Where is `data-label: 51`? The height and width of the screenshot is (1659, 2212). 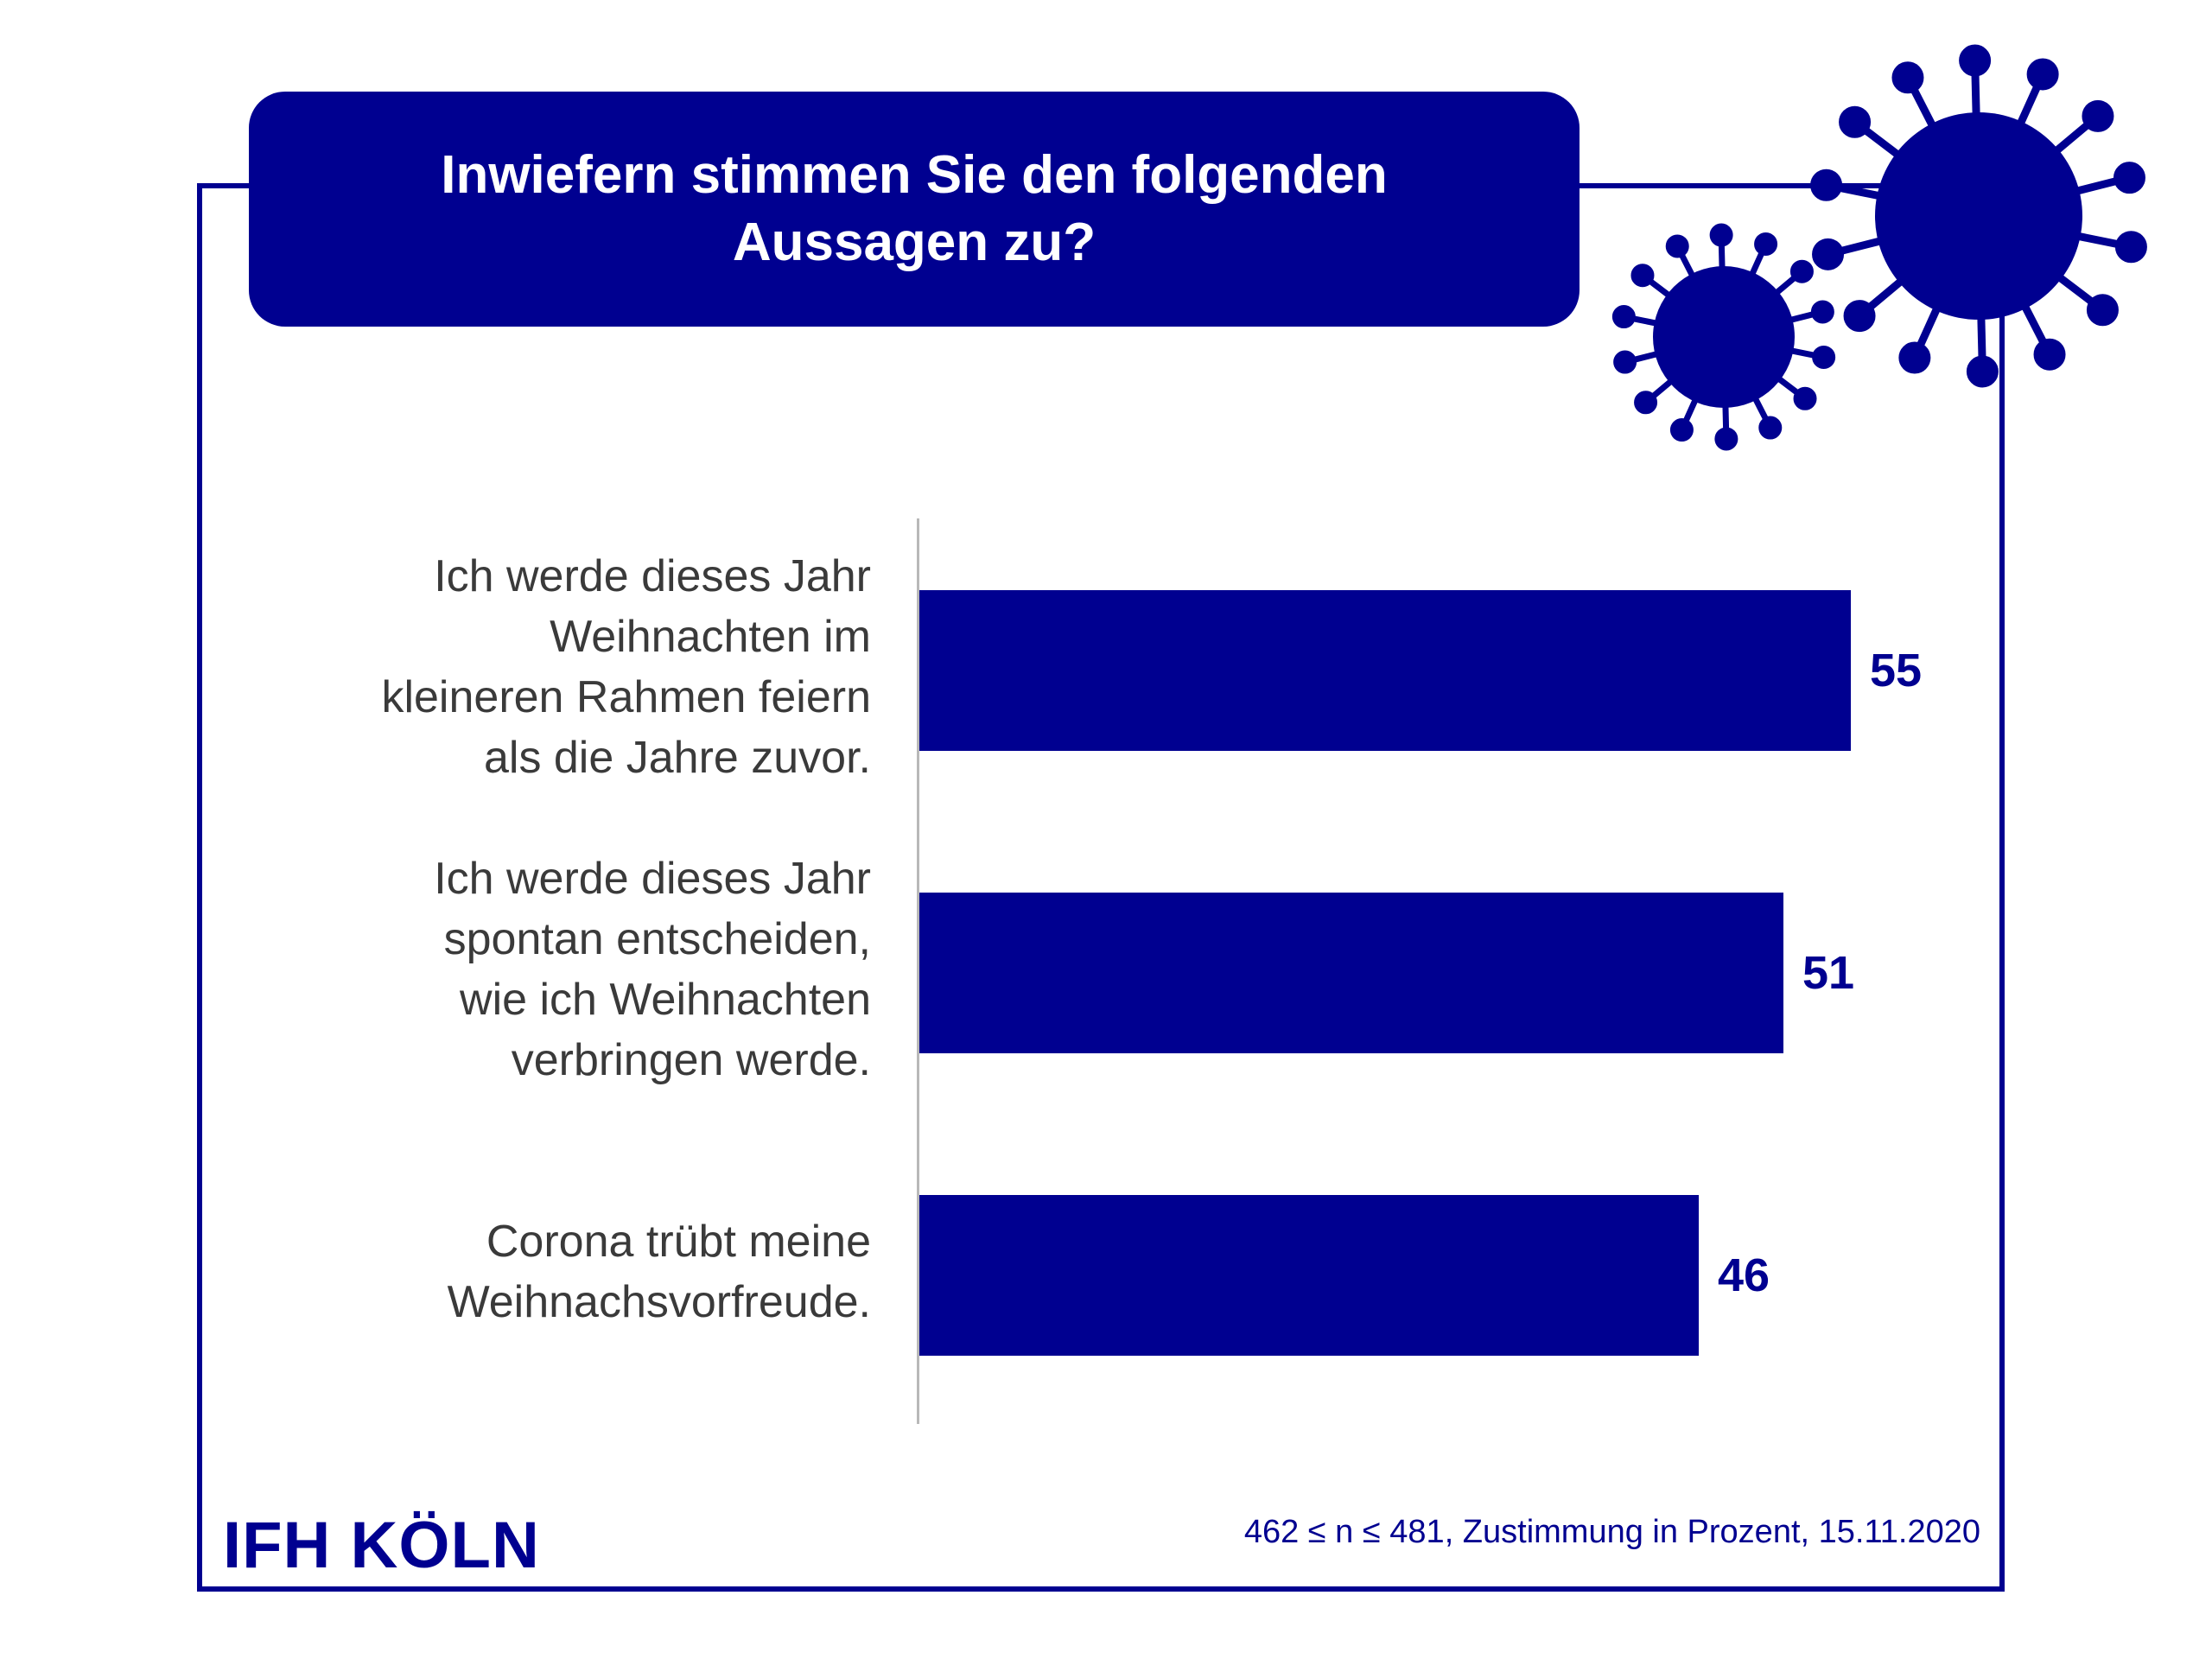
data-label: 51 is located at coordinates (1828, 973).